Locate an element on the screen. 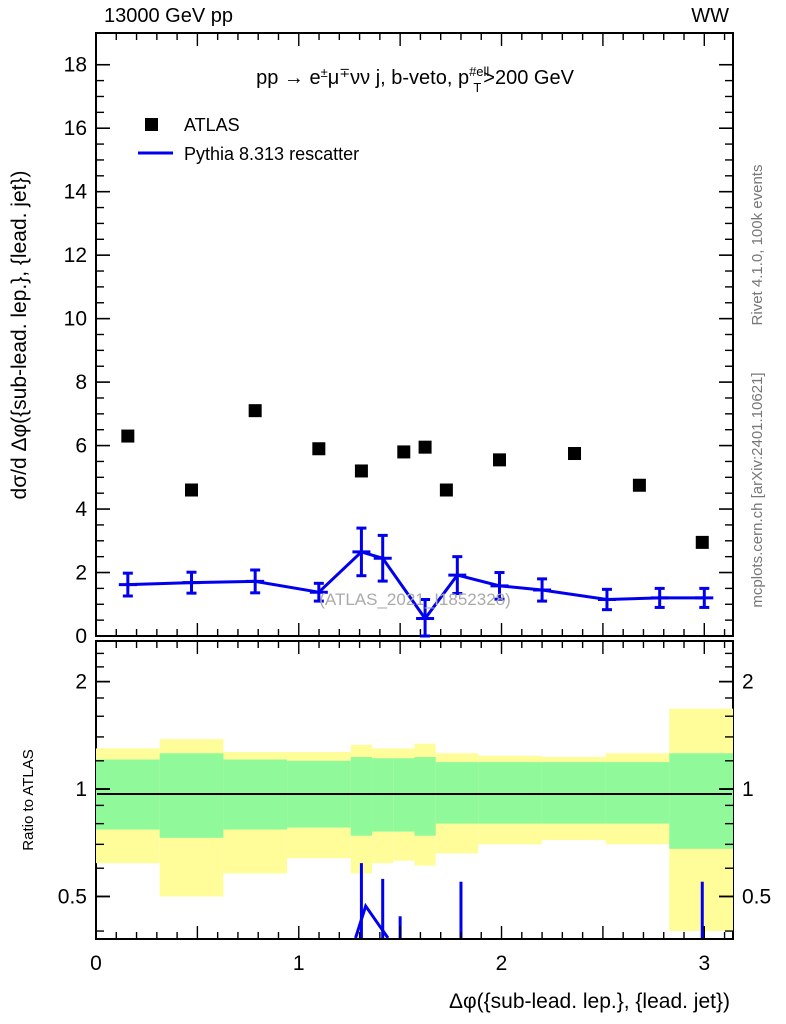 The width and height of the screenshot is (786, 1024). x-axis-title: Δφ({sub-lead. lep.}, {lead. jet}) is located at coordinates (589, 1001).